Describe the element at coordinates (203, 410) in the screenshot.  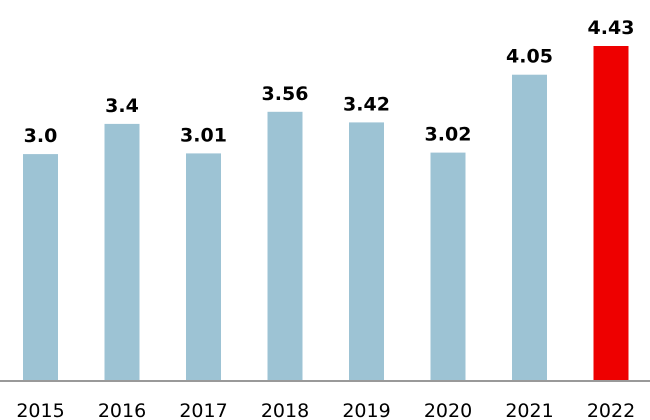
I see `x-tick-label-2017: 2017` at that location.